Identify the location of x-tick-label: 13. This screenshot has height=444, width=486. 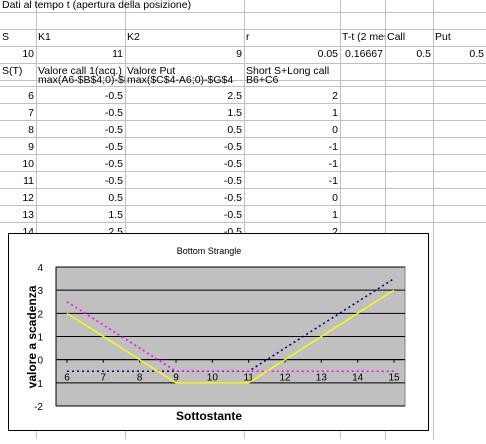
(322, 378).